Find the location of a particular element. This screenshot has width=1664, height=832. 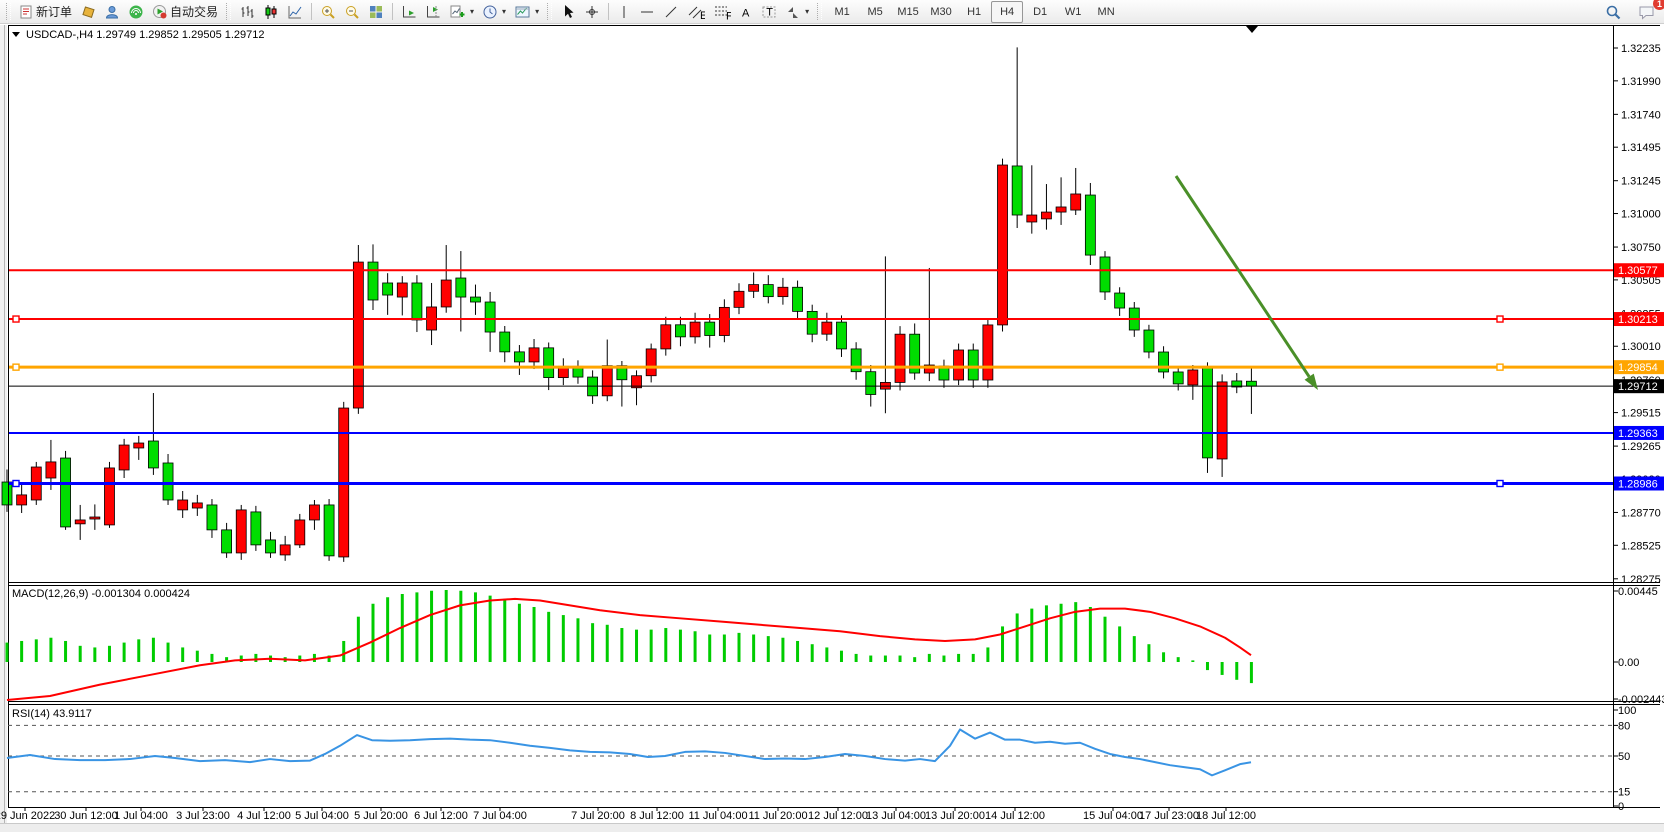

tile-windows-button is located at coordinates (376, 12).